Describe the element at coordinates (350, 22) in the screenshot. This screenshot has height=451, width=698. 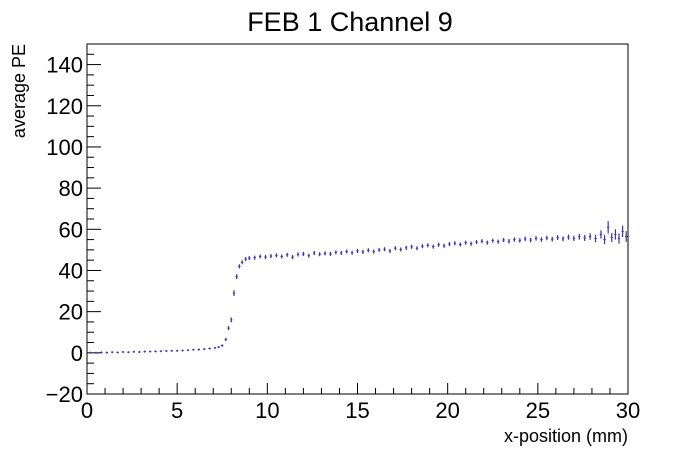
I see `chart-title: FEB 1 Channel 9` at that location.